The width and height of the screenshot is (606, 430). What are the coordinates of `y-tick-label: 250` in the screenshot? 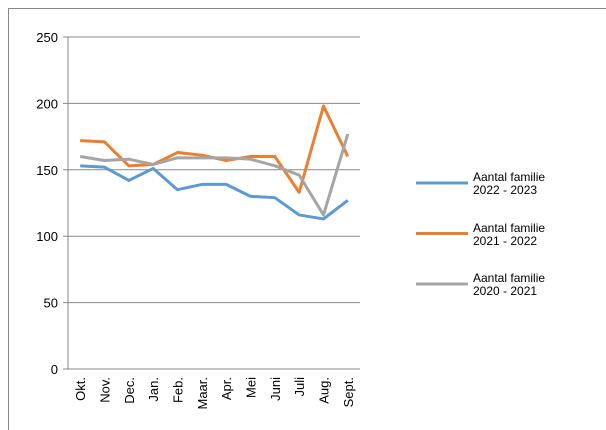 It's located at (47, 37).